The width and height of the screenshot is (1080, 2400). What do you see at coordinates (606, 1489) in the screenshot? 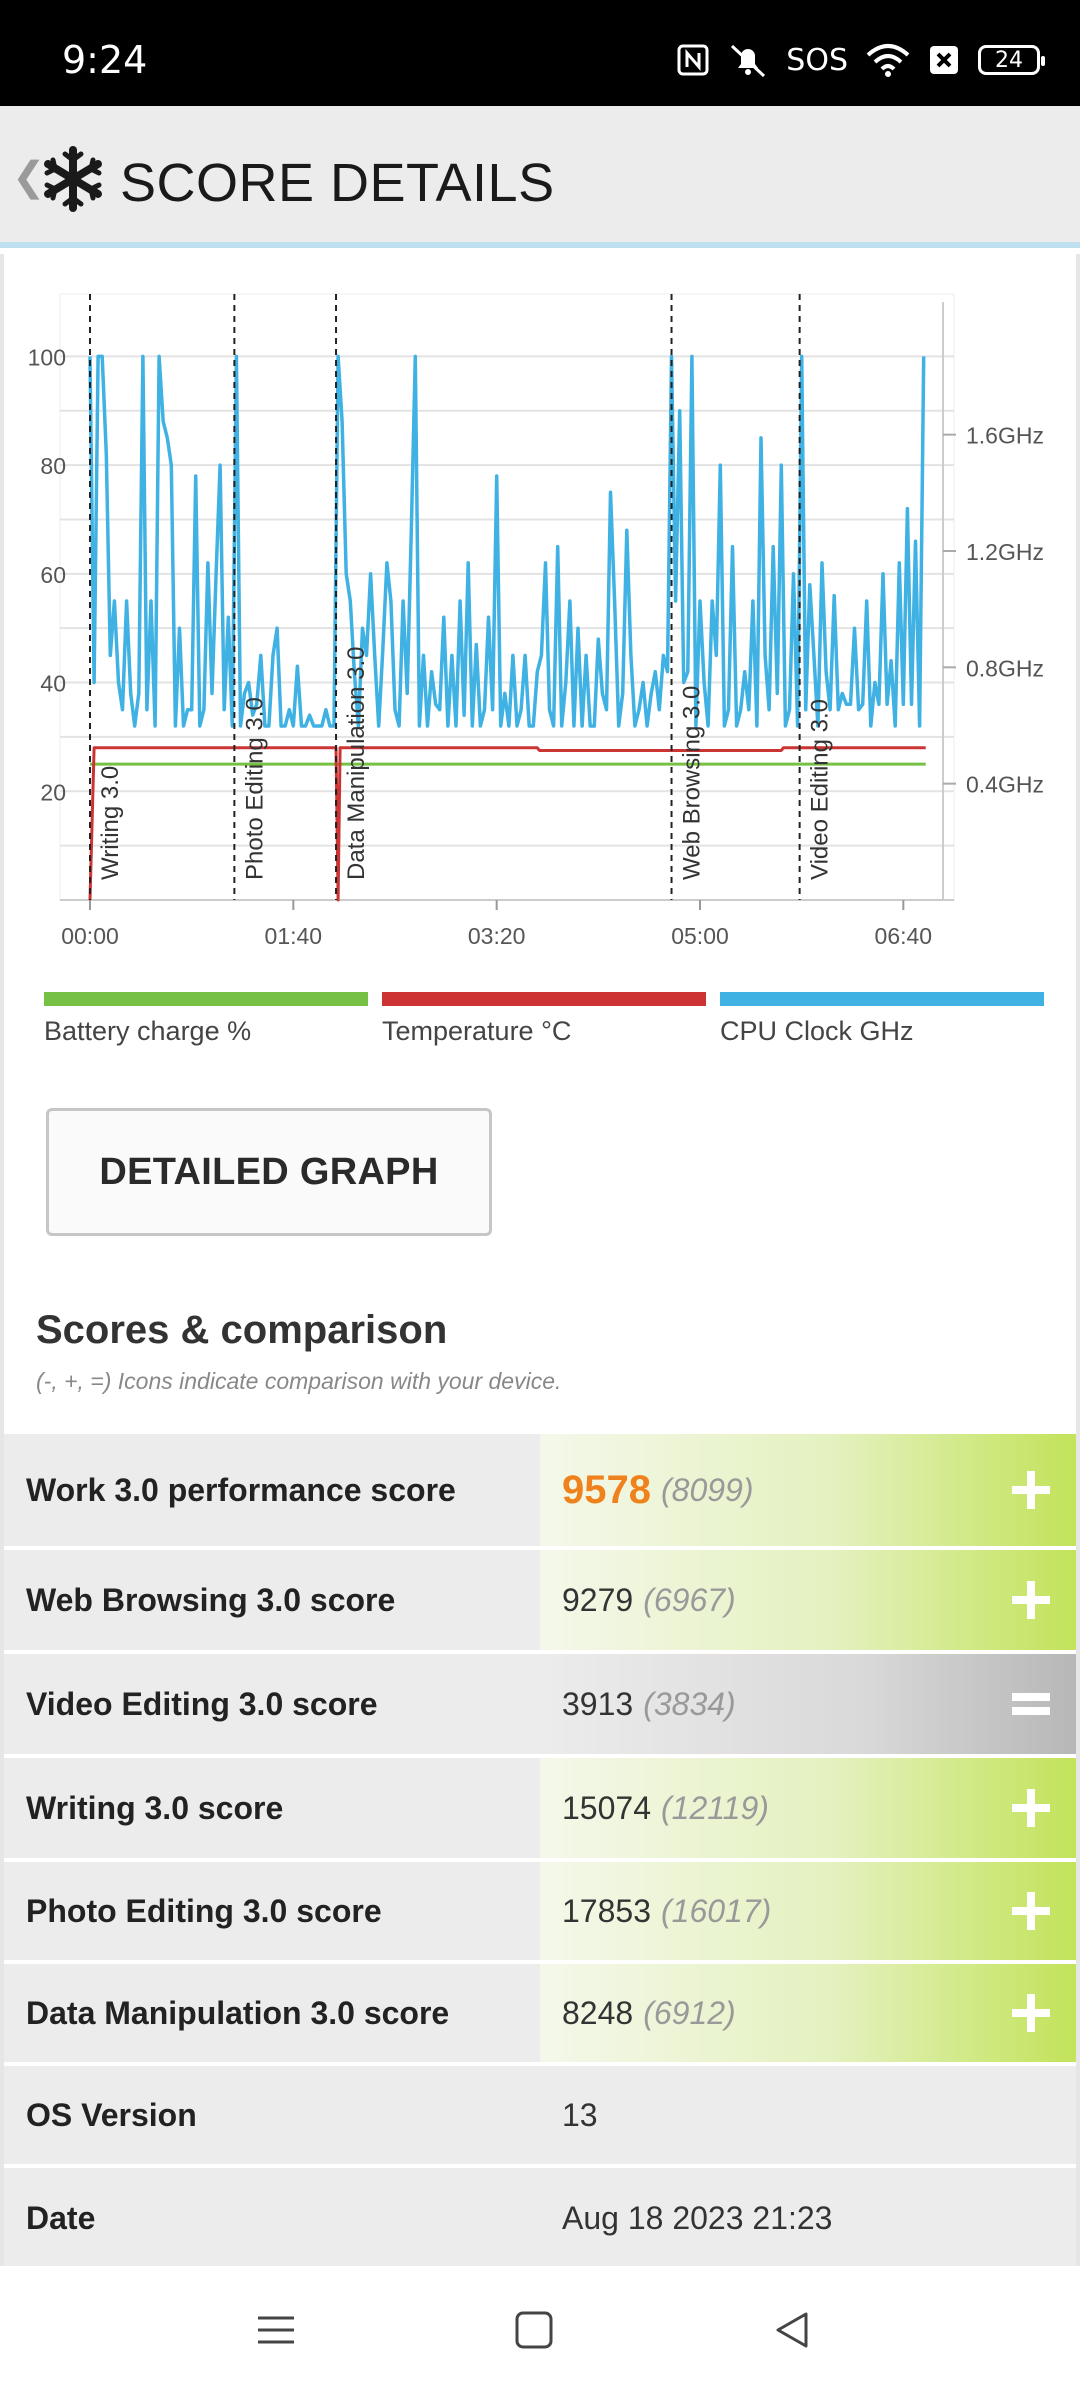
I see `score-value: 9578` at bounding box center [606, 1489].